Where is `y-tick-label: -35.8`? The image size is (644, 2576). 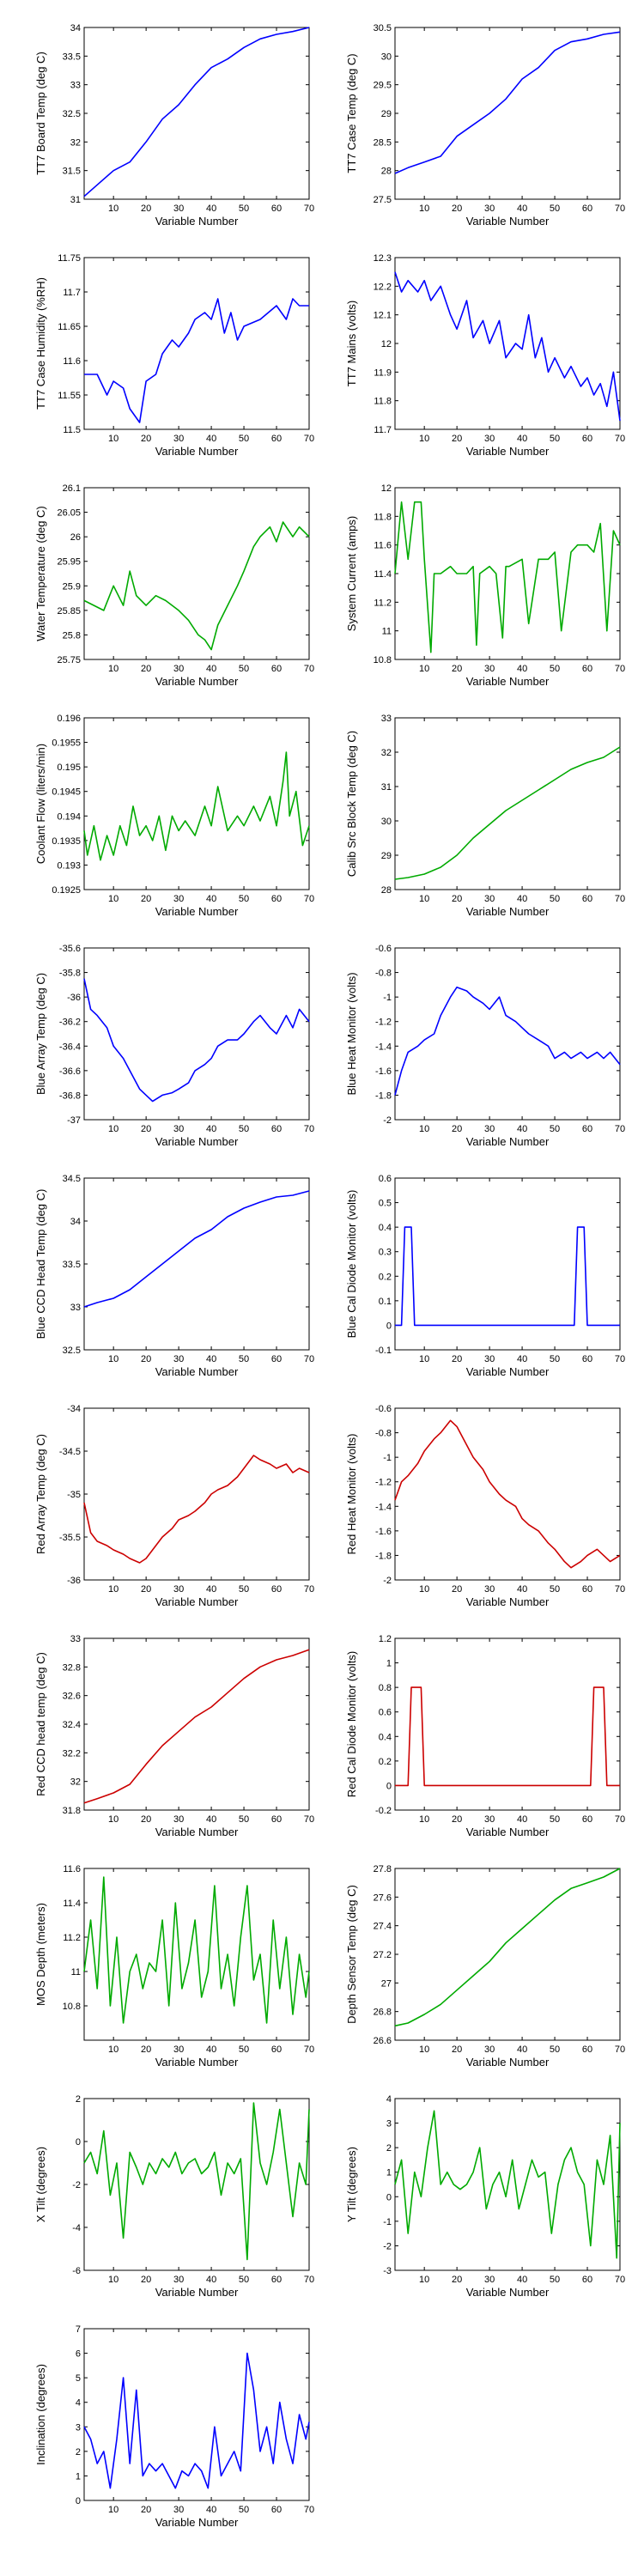
y-tick-label: -35.8 is located at coordinates (70, 974).